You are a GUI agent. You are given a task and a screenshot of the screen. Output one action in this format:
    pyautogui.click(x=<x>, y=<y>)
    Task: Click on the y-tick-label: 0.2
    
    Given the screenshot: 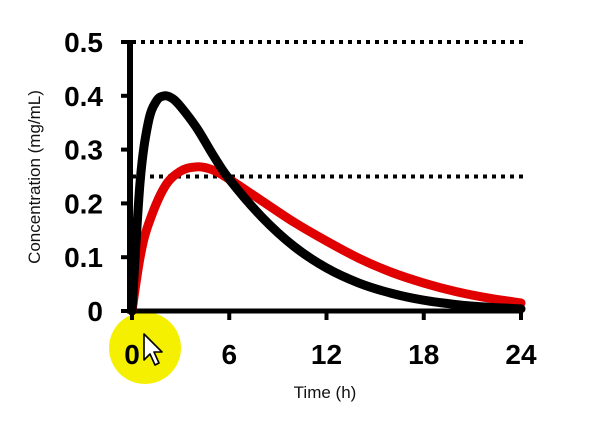 What is the action you would take?
    pyautogui.click(x=83, y=203)
    